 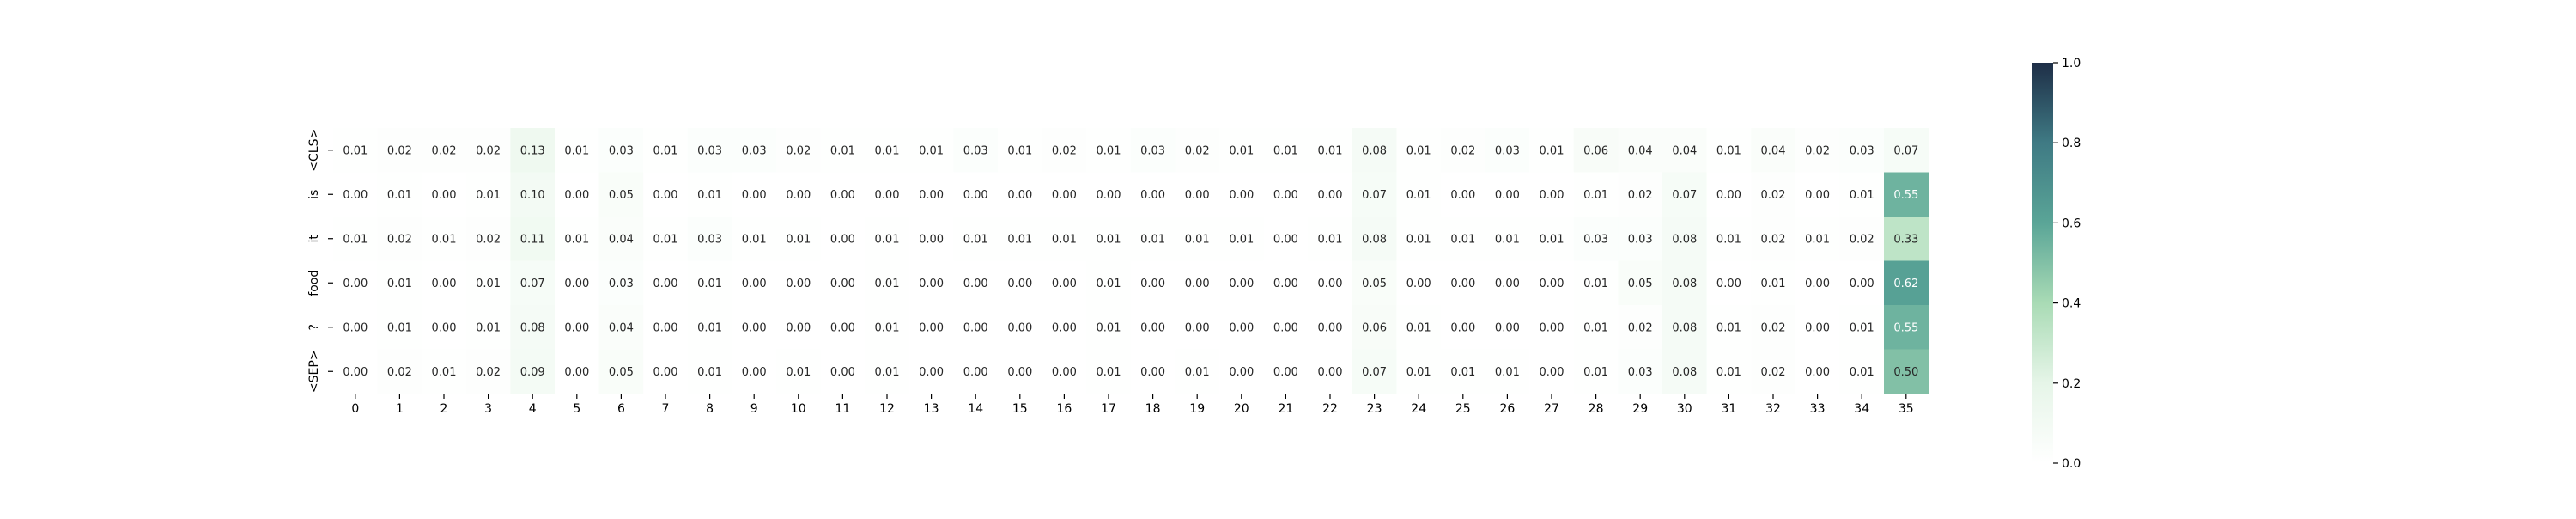 What do you see at coordinates (1064, 194) in the screenshot?
I see `heatmap-cell-r1-c16` at bounding box center [1064, 194].